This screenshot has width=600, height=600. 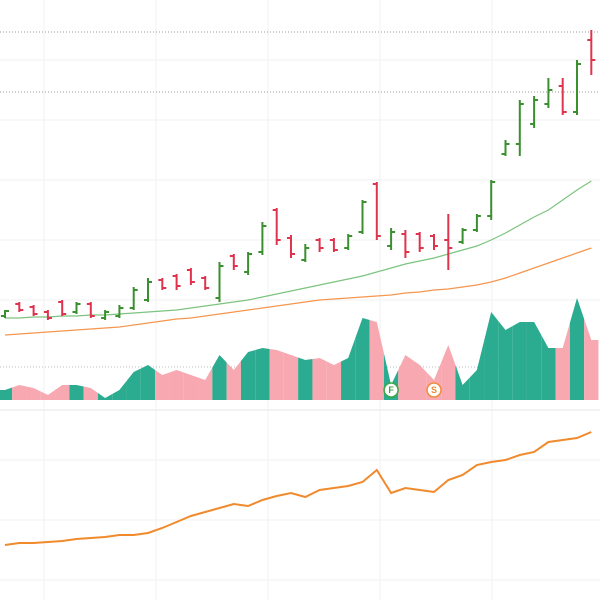 What do you see at coordinates (298, 291) in the screenshot?
I see `moving-average` at bounding box center [298, 291].